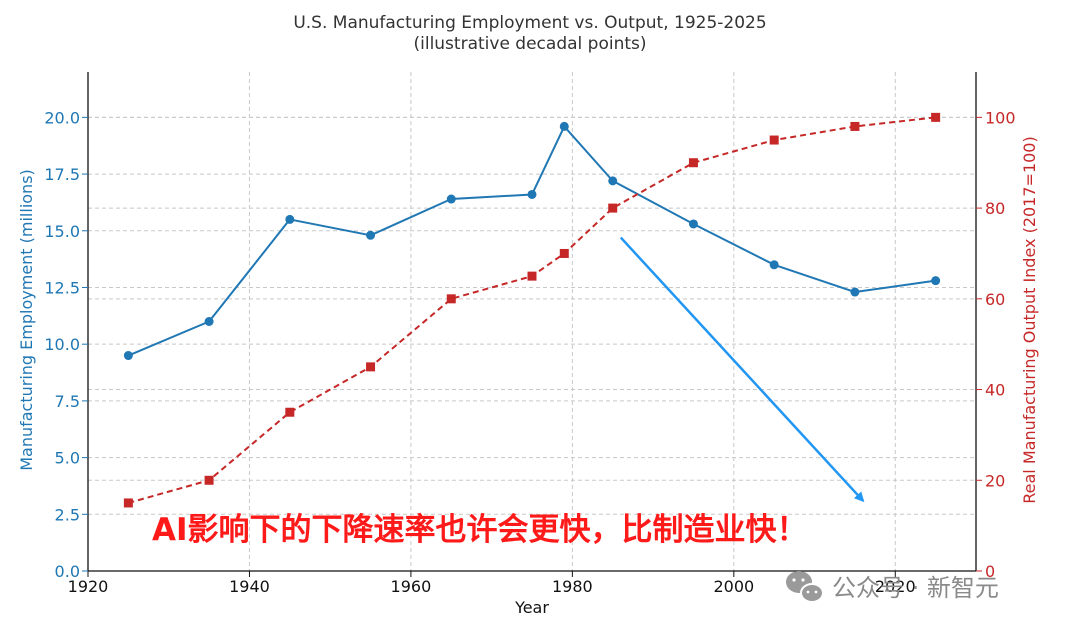 Image resolution: width=1080 pixels, height=630 pixels. Describe the element at coordinates (62, 344) in the screenshot. I see `y-left-tick-label: 10.0` at that location.